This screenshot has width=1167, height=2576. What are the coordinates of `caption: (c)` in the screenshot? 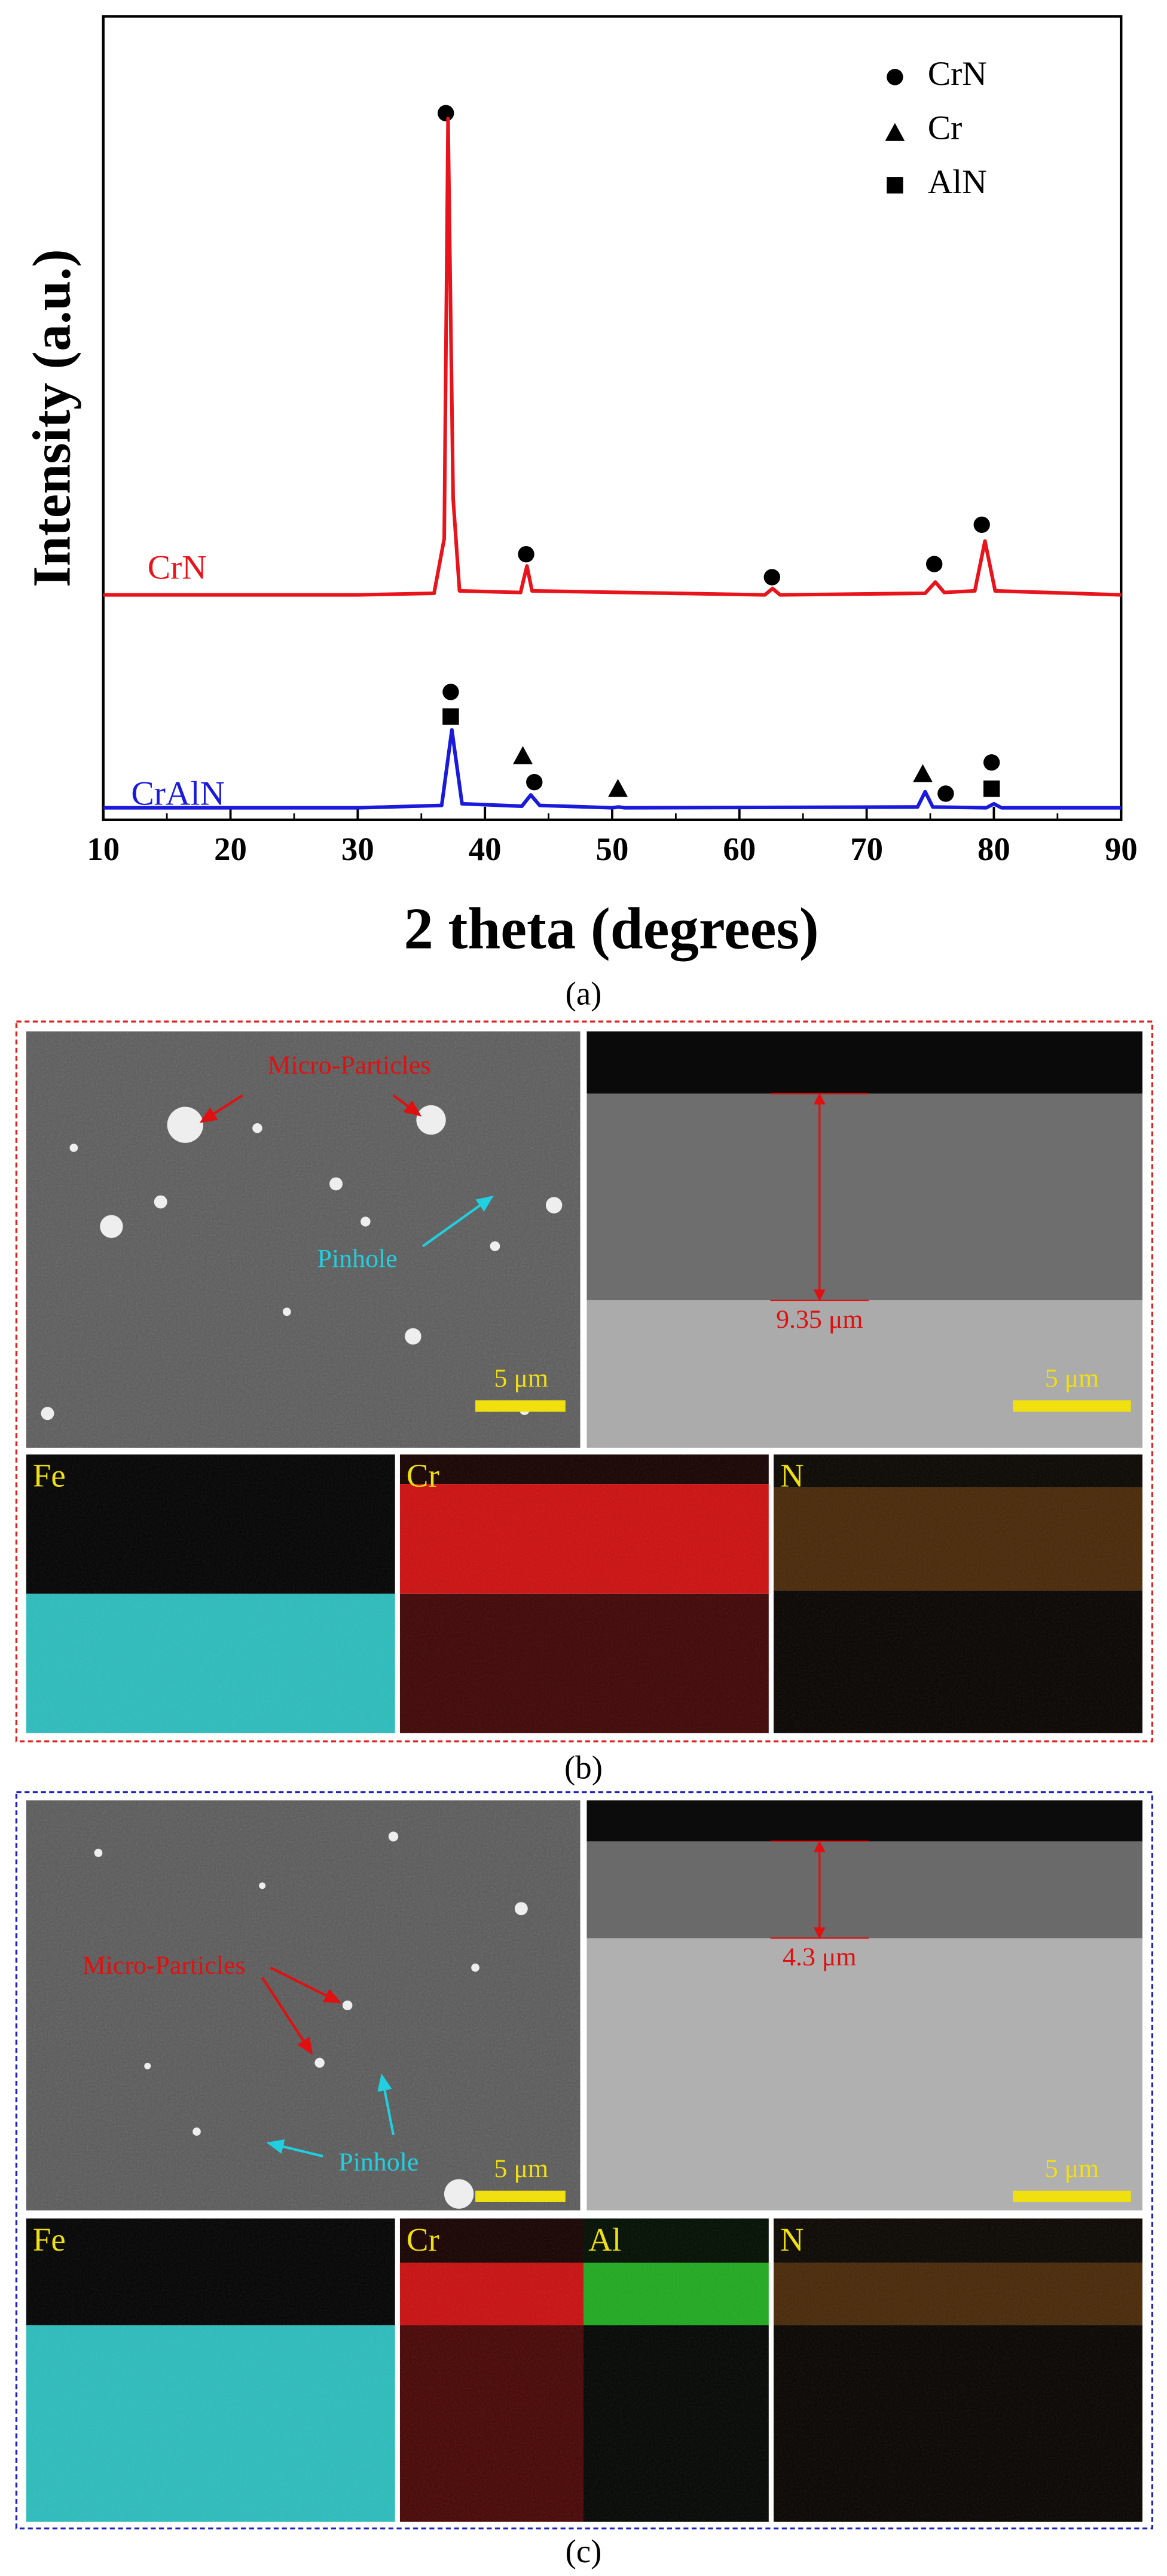 It's located at (584, 2551).